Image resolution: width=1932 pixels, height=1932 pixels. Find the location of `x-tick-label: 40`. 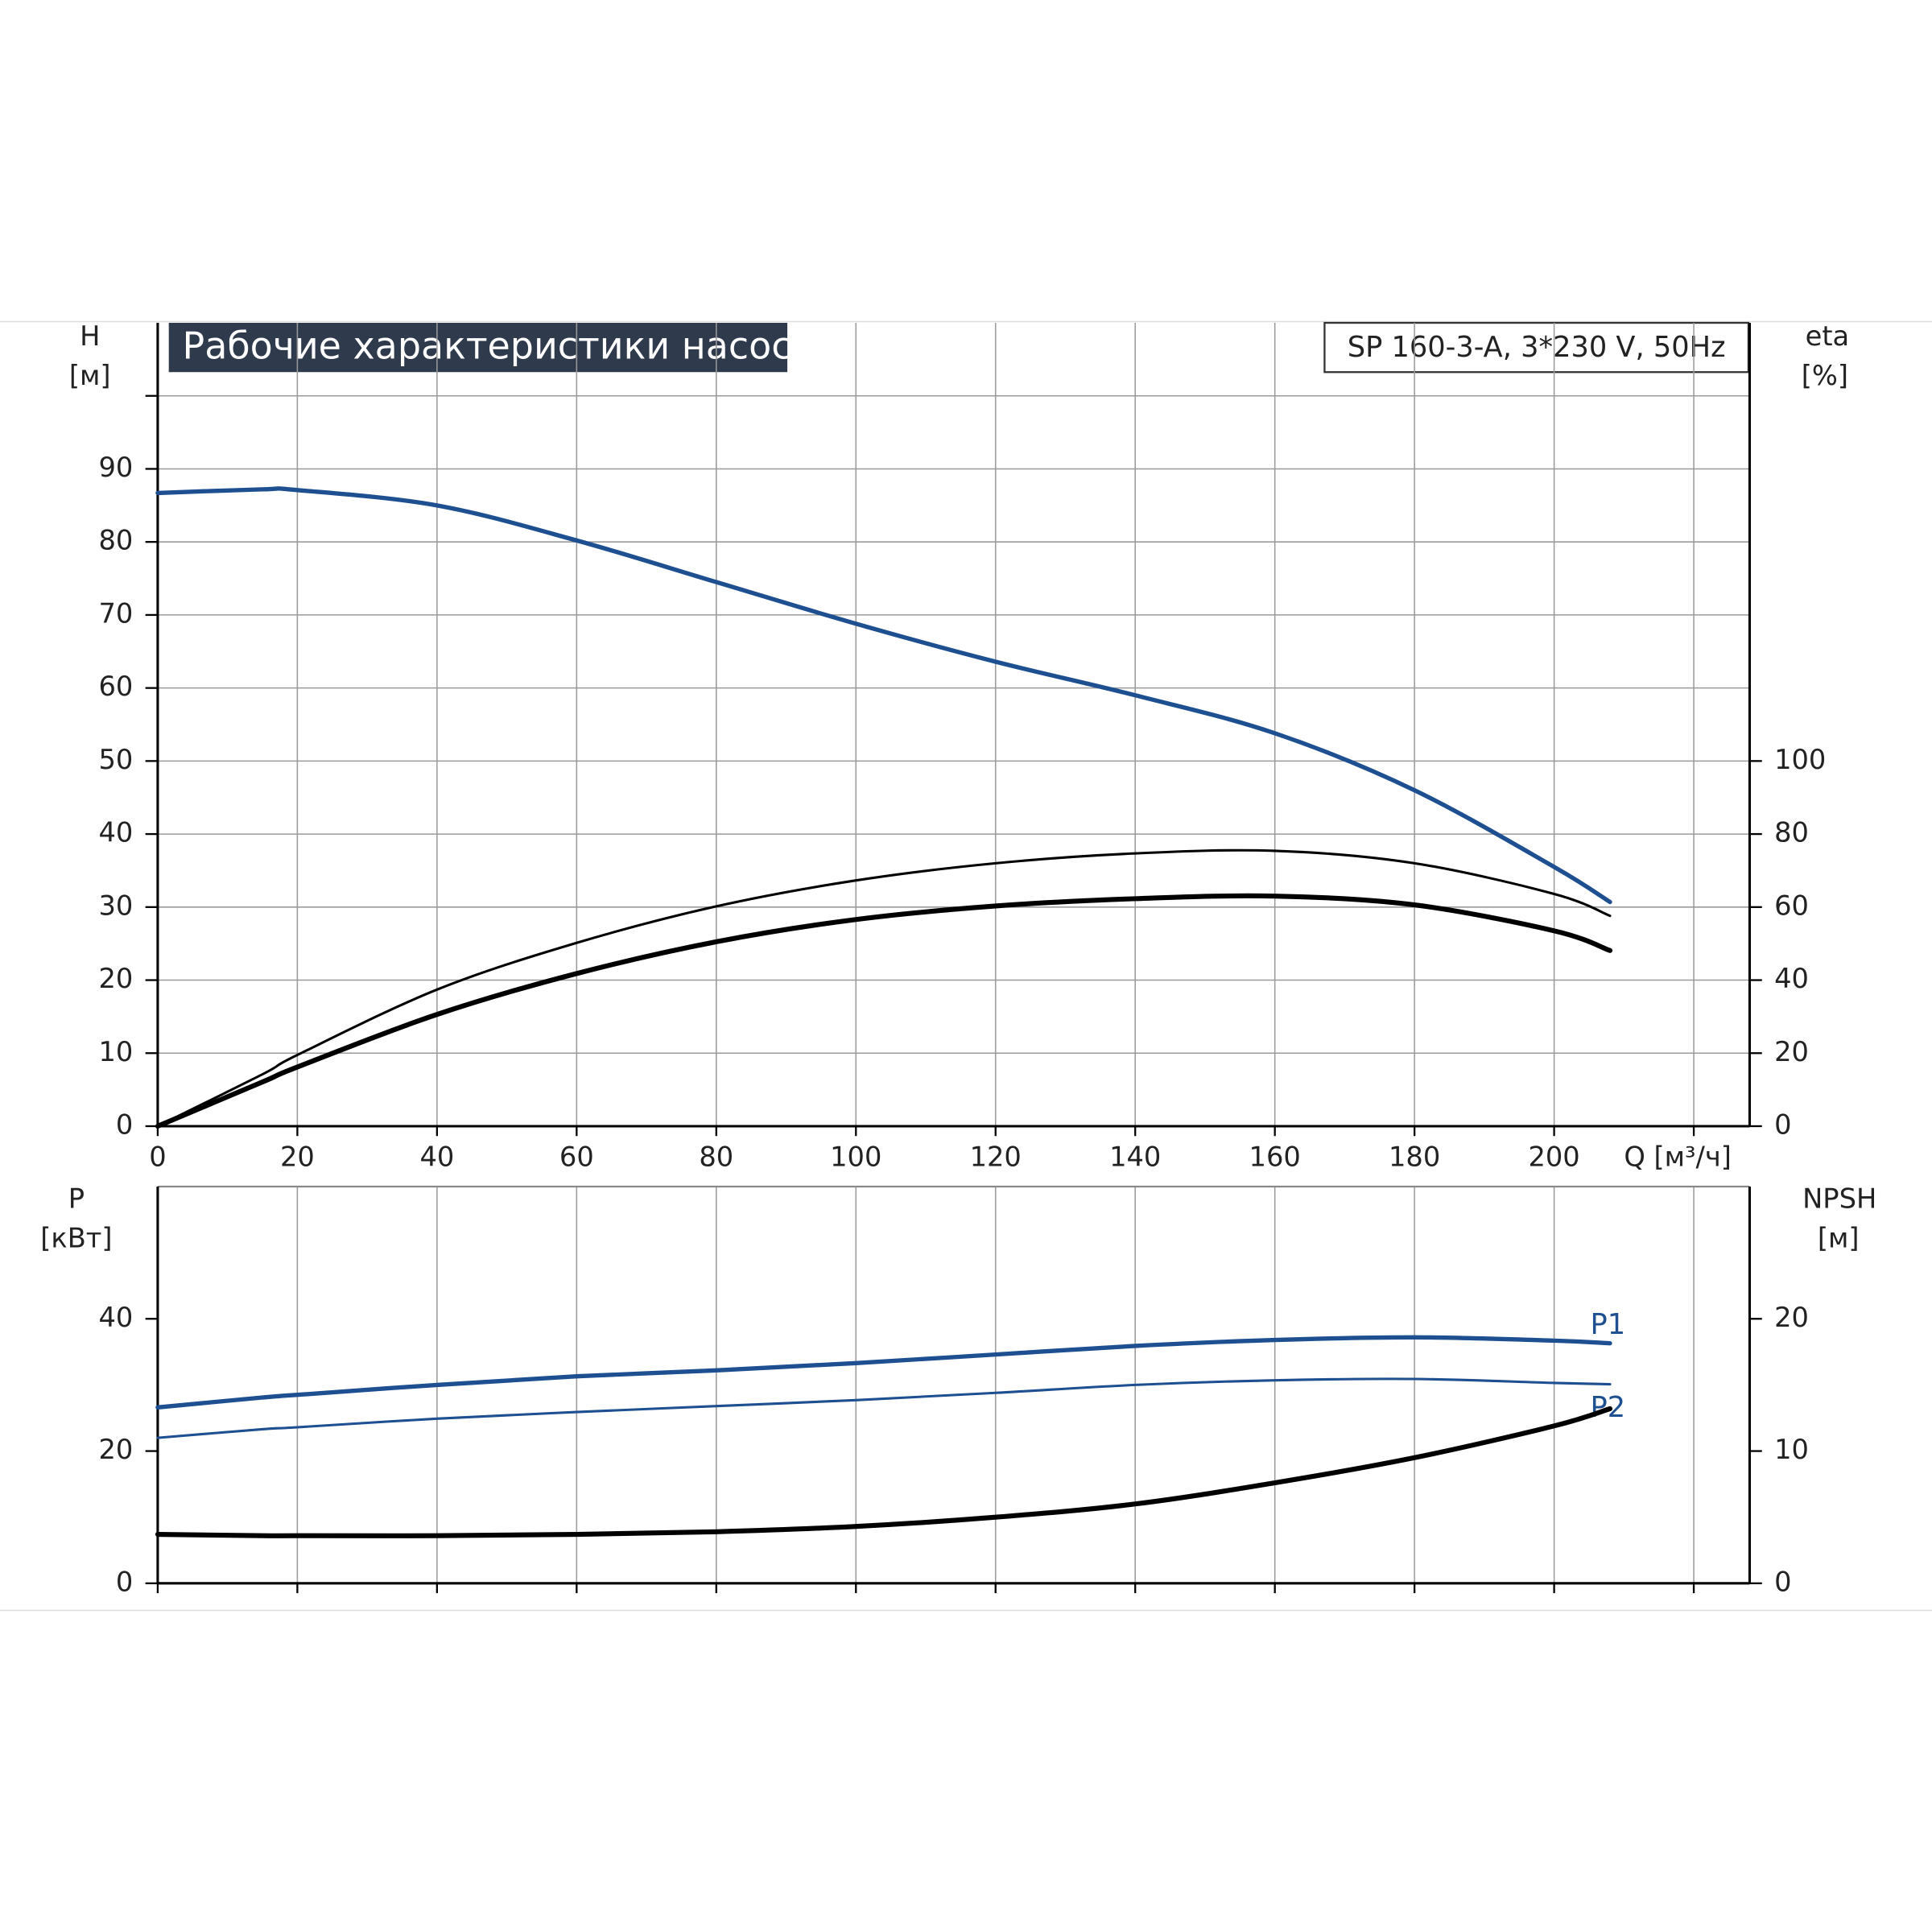

x-tick-label: 40 is located at coordinates (436, 1156).